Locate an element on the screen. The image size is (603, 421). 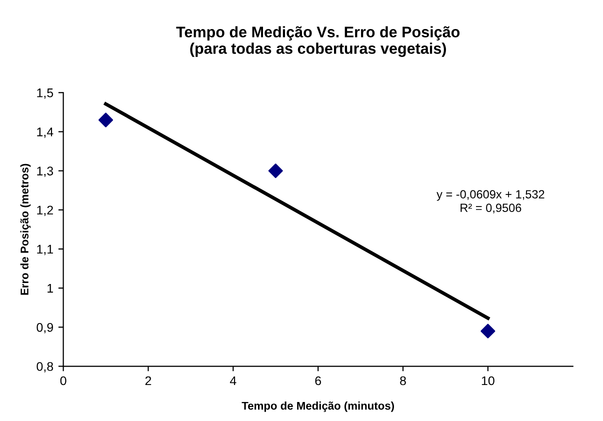
x-tick-label: 0 is located at coordinates (63, 381).